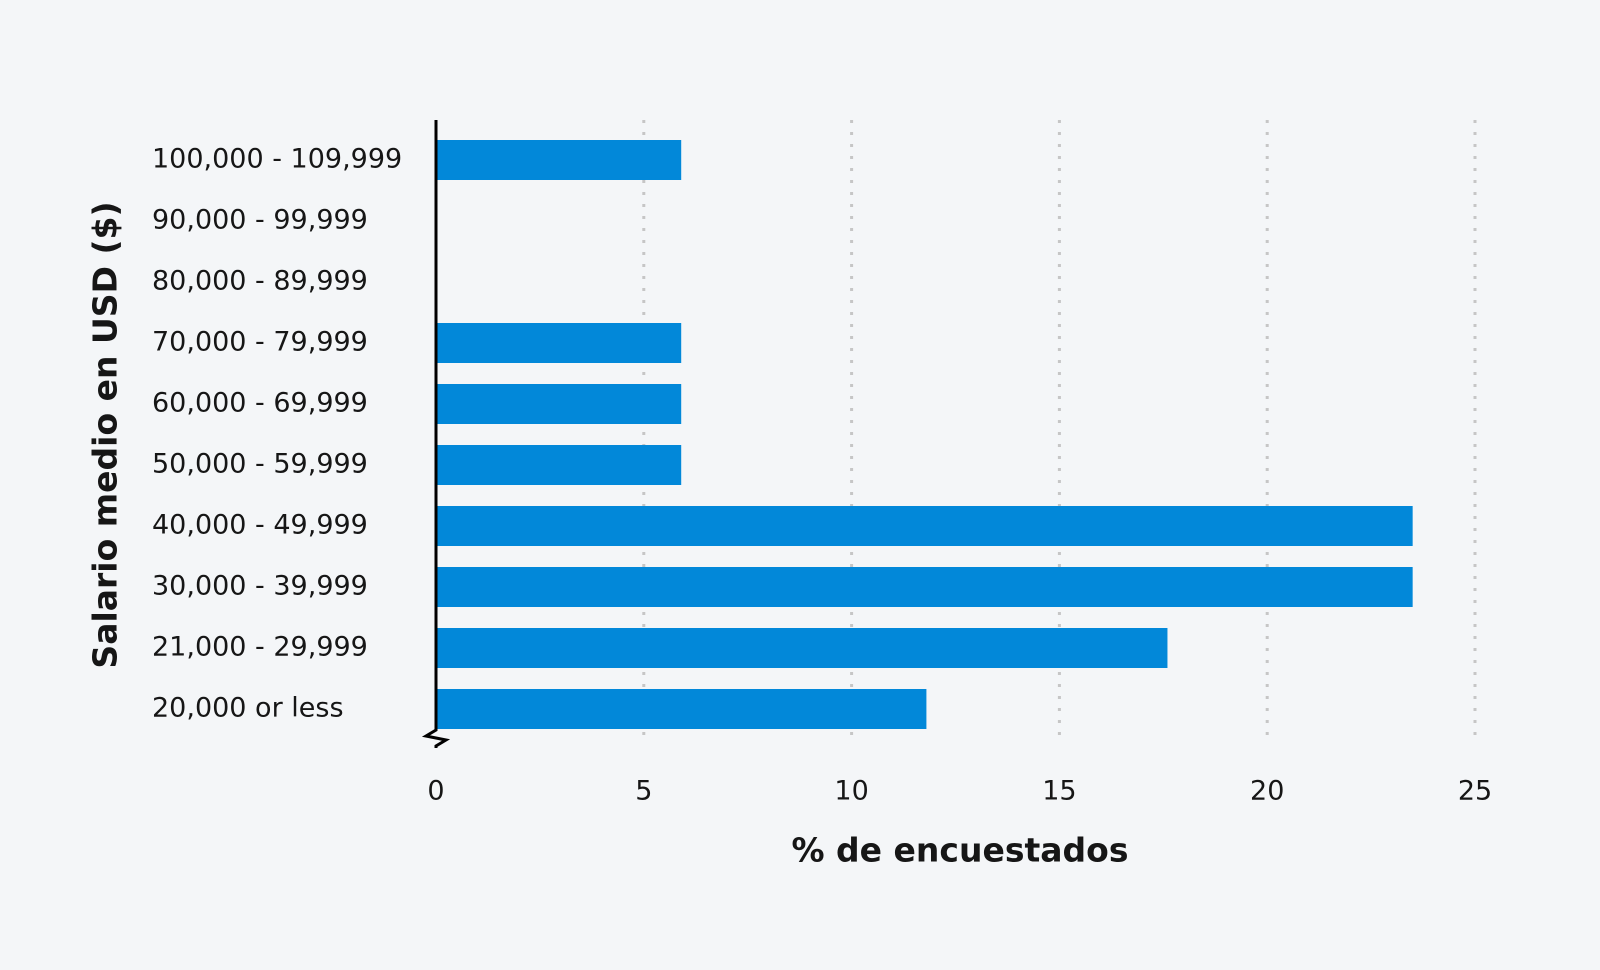 This screenshot has width=1600, height=970. I want to click on y-tick-label: 50,000 - 59,999, so click(260, 464).